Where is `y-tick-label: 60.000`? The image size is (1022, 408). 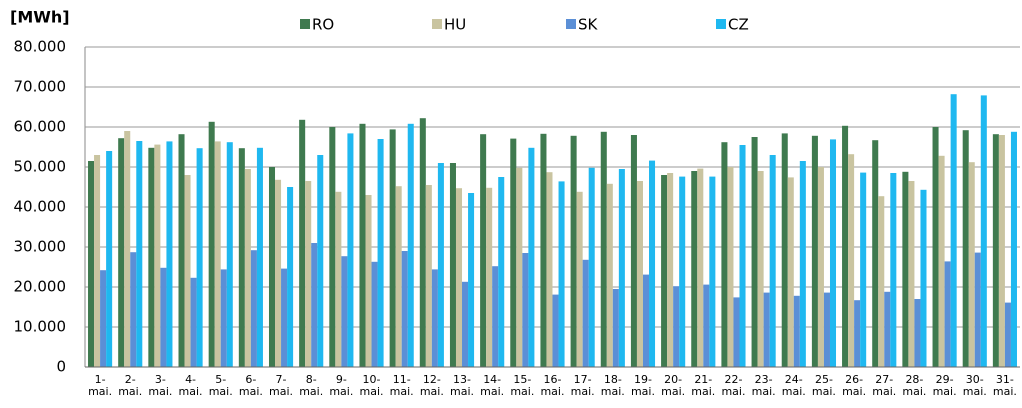 y-tick-label: 60.000 is located at coordinates (40, 127).